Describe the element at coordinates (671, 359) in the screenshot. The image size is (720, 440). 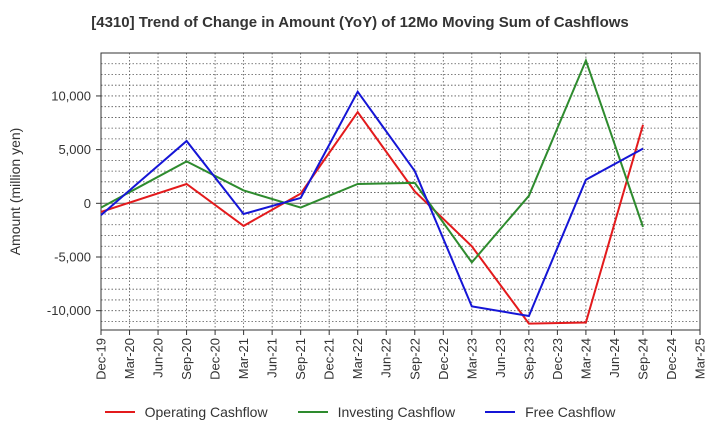
I see `x-tick-label: Dec-24` at that location.